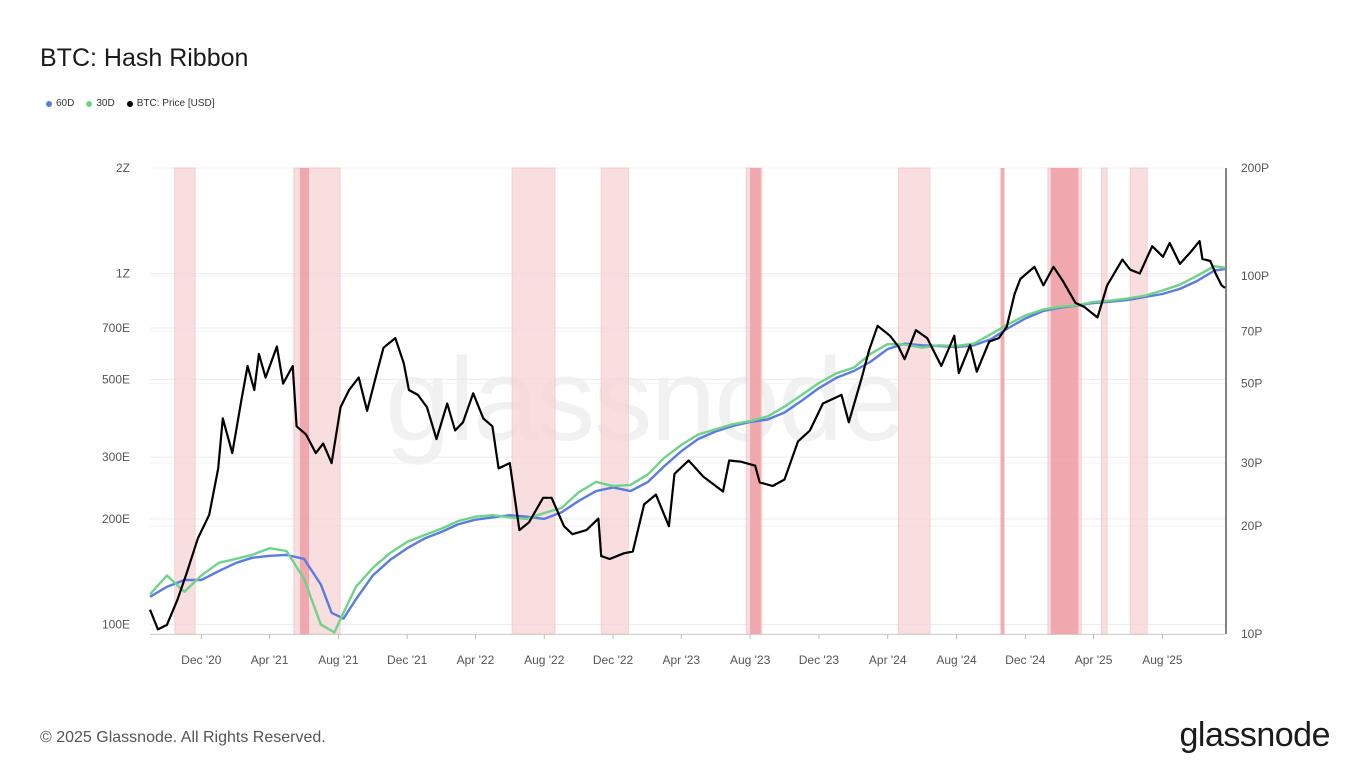  Describe the element at coordinates (407, 660) in the screenshot. I see `x-tick-label-3: Dec '21` at that location.